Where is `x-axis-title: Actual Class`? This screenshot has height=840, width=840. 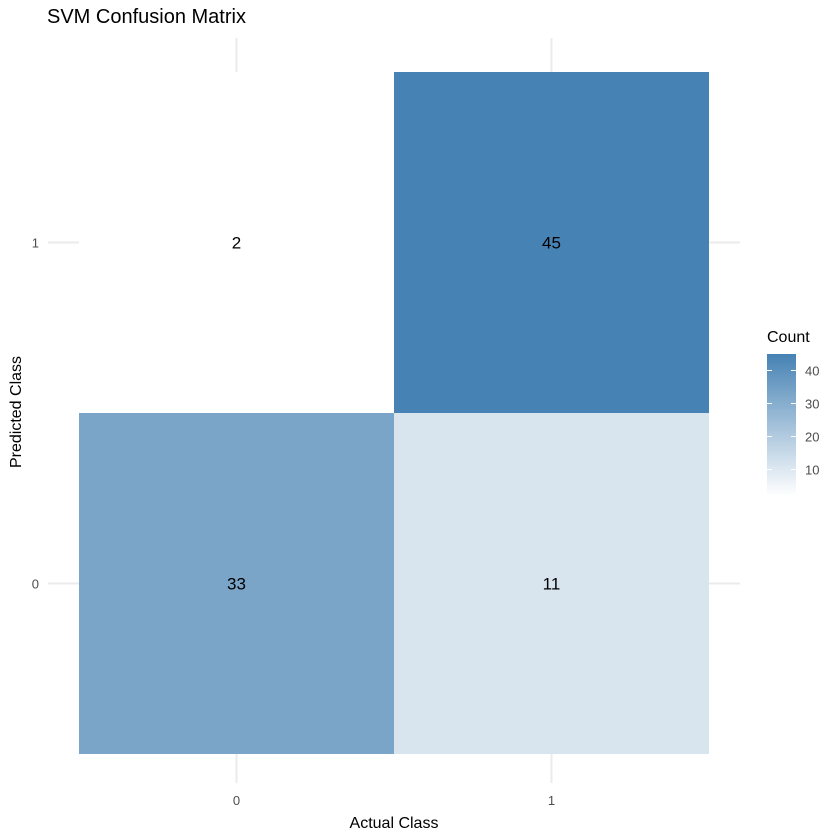 x-axis-title: Actual Class is located at coordinates (394, 823).